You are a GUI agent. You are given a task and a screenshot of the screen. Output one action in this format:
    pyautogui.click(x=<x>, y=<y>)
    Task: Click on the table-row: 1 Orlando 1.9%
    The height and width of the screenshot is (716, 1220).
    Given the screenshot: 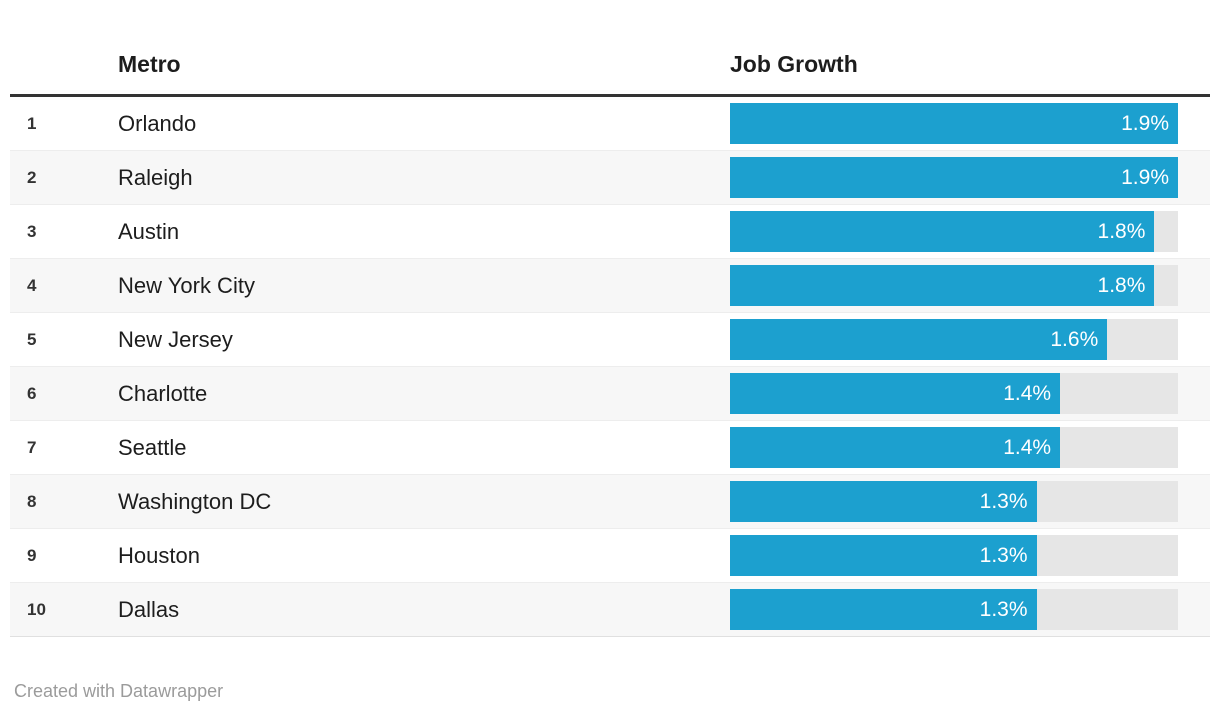 What is the action you would take?
    pyautogui.click(x=610, y=124)
    